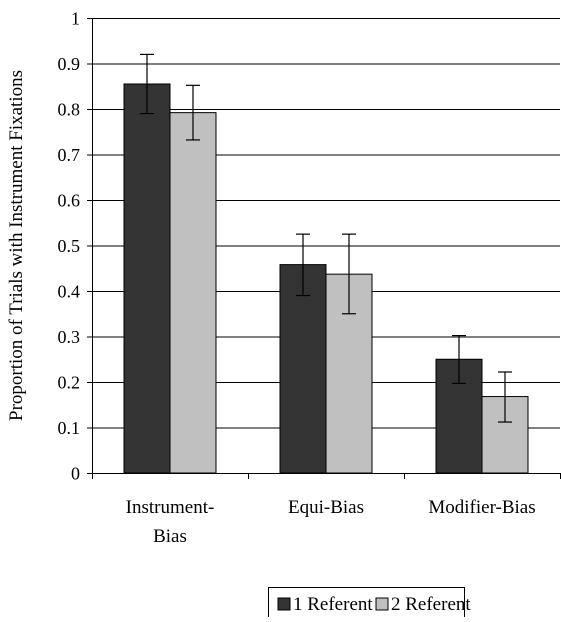 The height and width of the screenshot is (622, 561). What do you see at coordinates (75, 19) in the screenshot?
I see `y-tick-label: 1` at bounding box center [75, 19].